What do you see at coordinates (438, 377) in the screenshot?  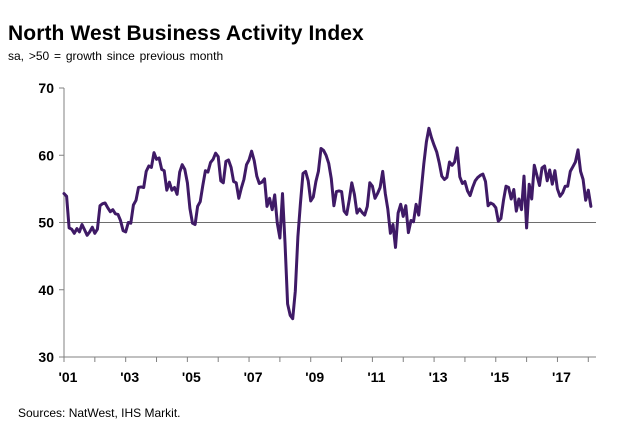 I see `x-tick-label: '13` at bounding box center [438, 377].